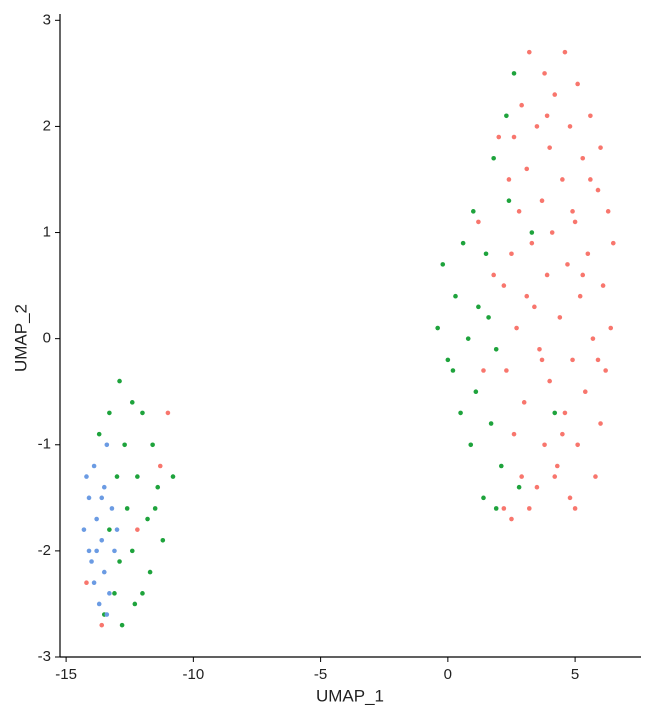  I want to click on x-axis-title: UMAP_1, so click(350, 695).